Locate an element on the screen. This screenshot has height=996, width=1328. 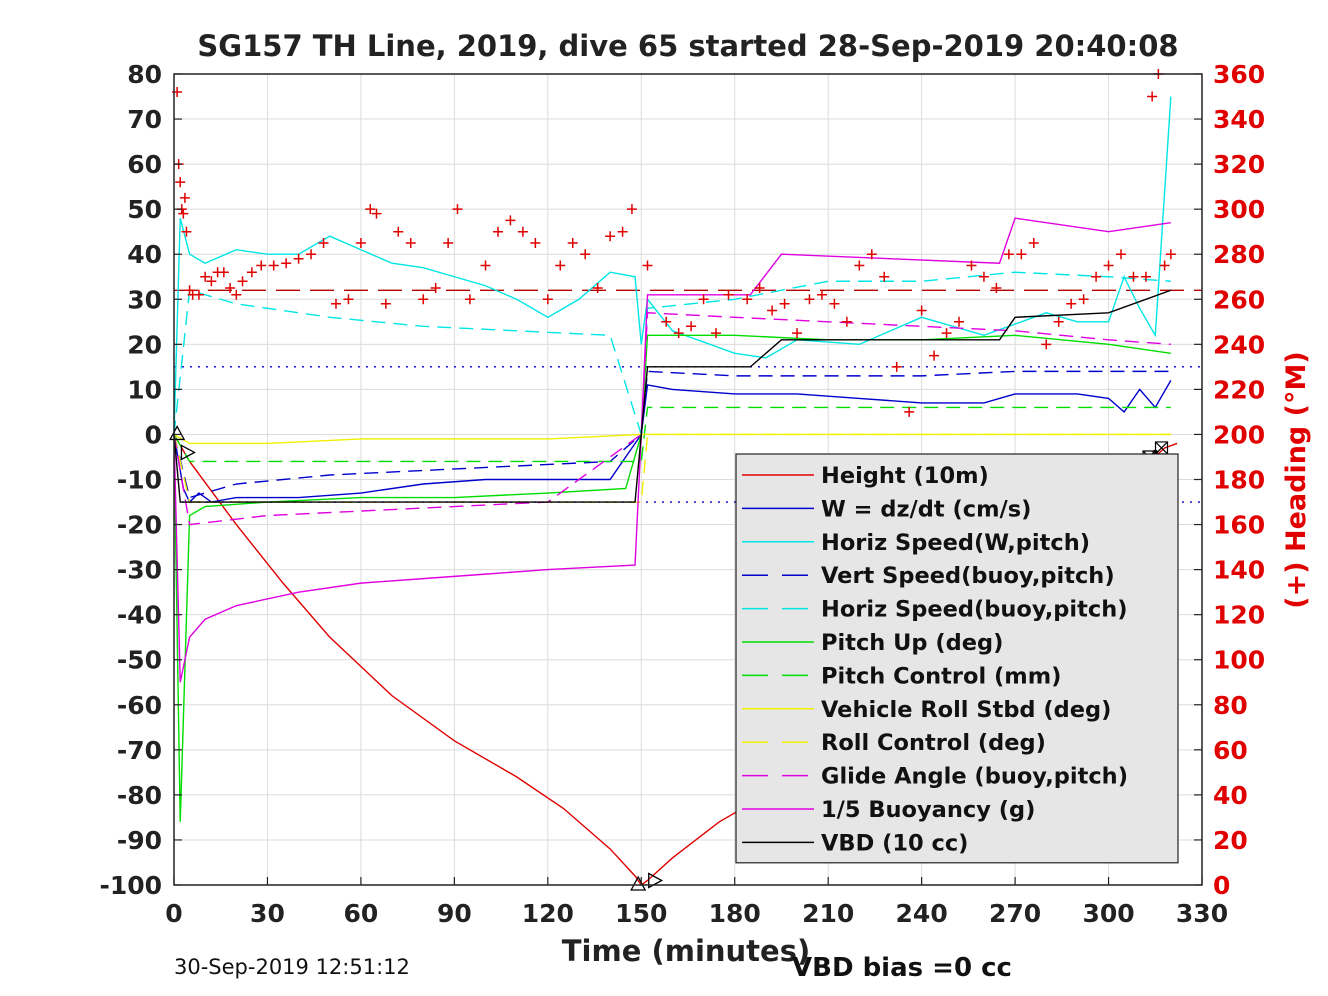
right-axis-label: (+) Heading (°M) is located at coordinates (1296, 479).